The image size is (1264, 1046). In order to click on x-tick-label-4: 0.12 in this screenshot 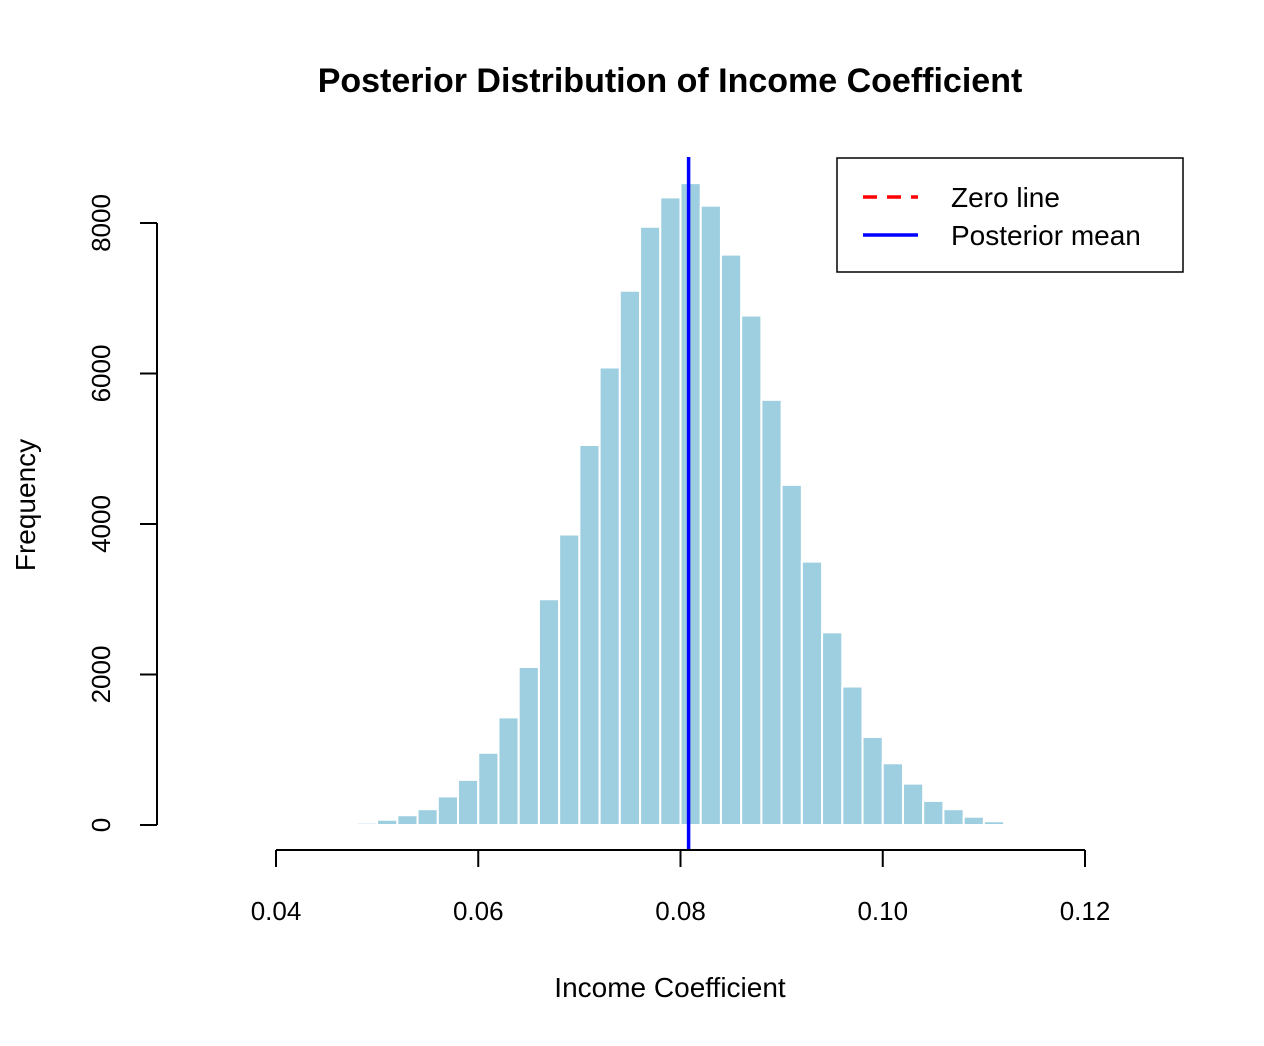, I will do `click(1085, 911)`.